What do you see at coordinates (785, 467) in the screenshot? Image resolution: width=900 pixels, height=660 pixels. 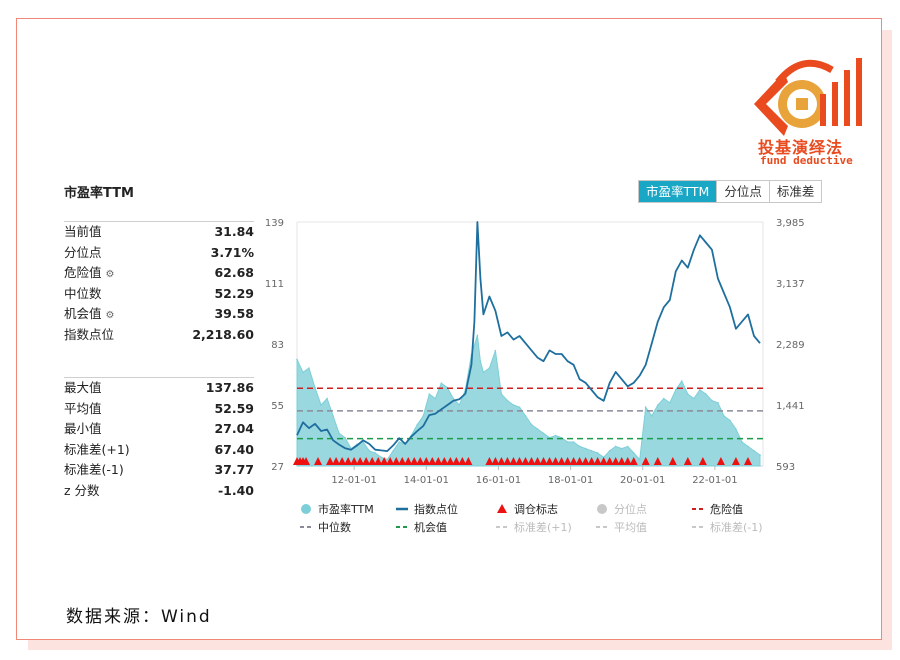 I see `y-right-tick-label: 593` at bounding box center [785, 467].